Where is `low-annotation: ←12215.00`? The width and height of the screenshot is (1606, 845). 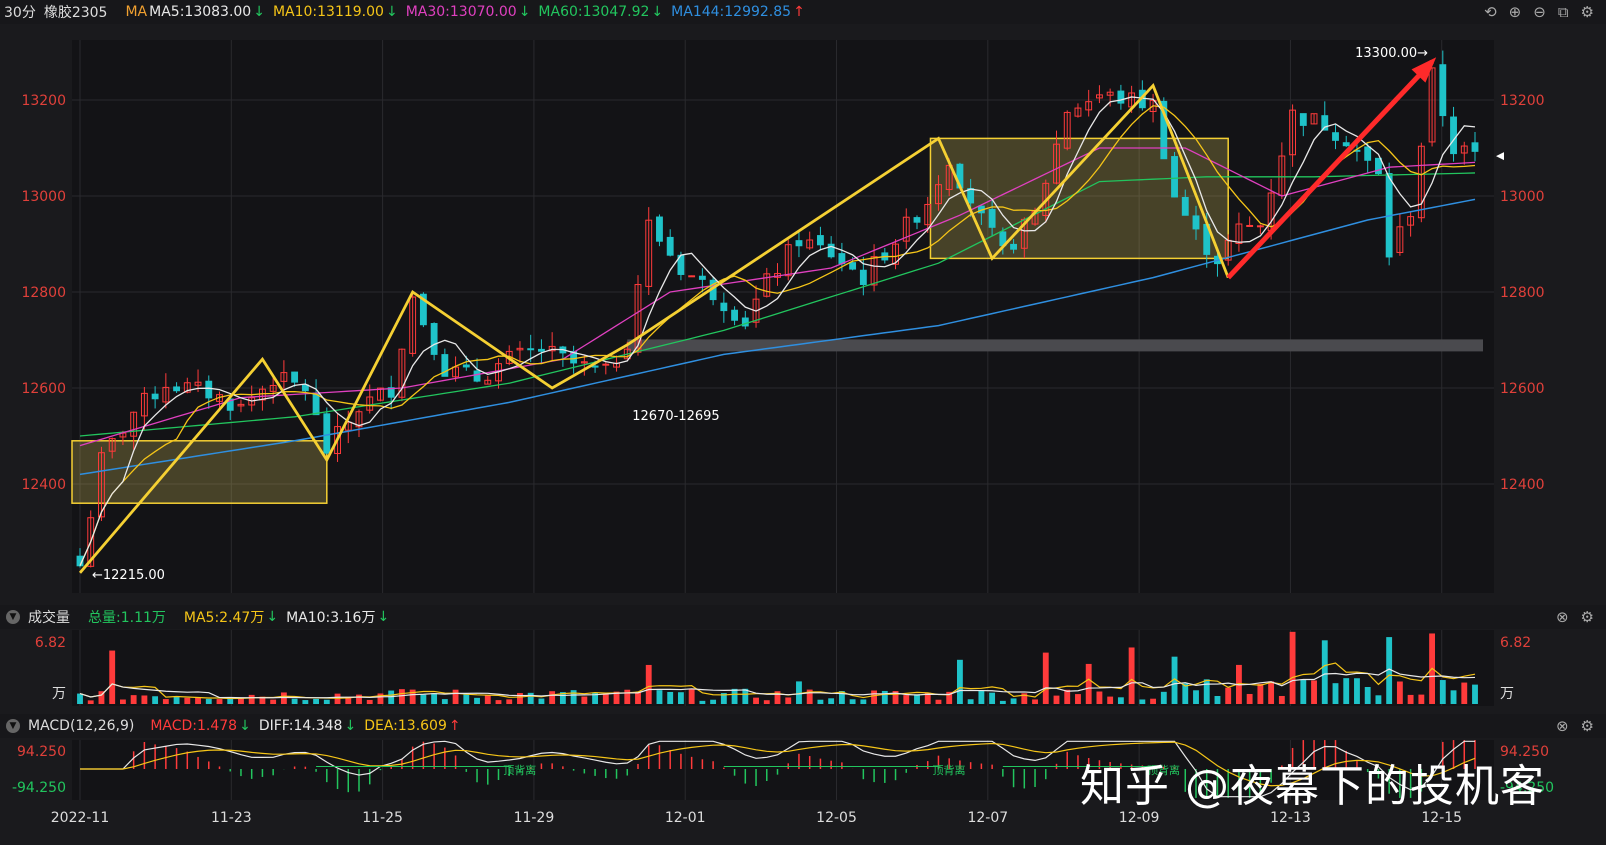 low-annotation: ←12215.00 is located at coordinates (128, 575).